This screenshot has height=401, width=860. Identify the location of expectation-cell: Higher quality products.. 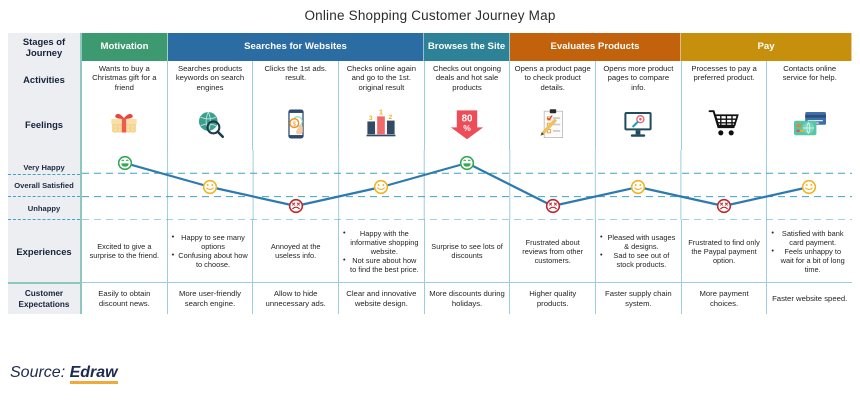
(553, 298).